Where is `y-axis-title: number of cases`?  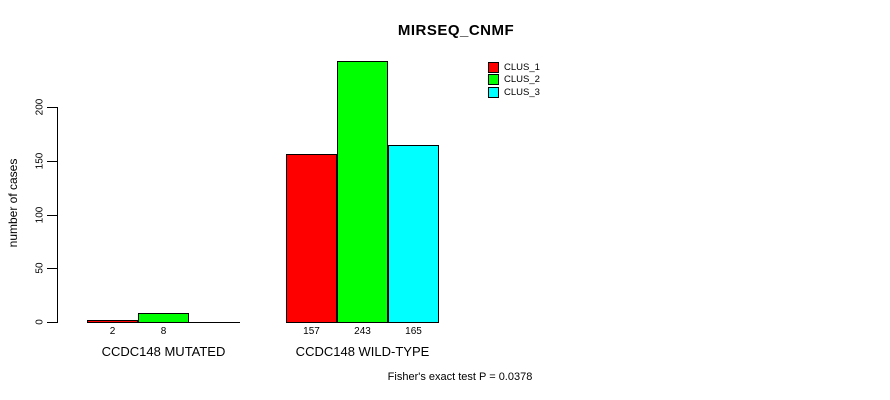 y-axis-title: number of cases is located at coordinates (13, 203).